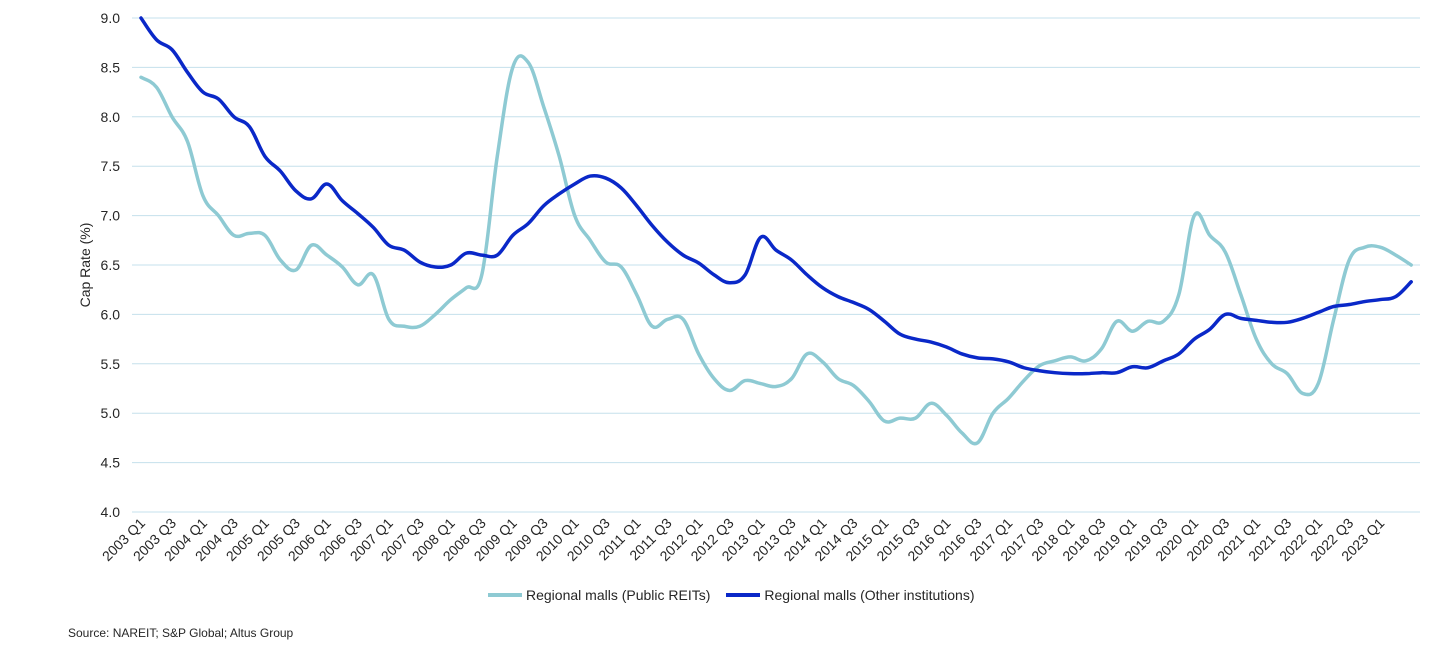  Describe the element at coordinates (111, 413) in the screenshot. I see `y-tick-label: 5.0` at that location.